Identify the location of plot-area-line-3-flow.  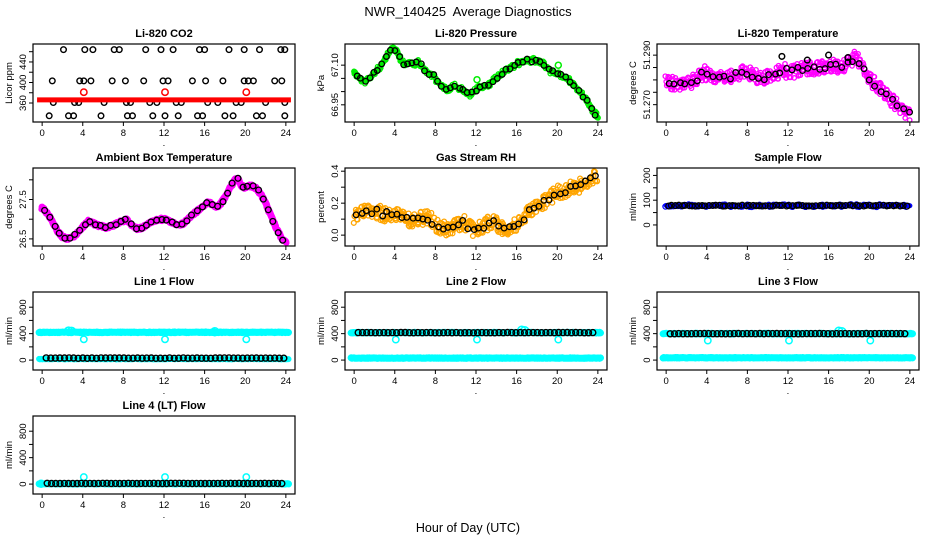
(787, 344).